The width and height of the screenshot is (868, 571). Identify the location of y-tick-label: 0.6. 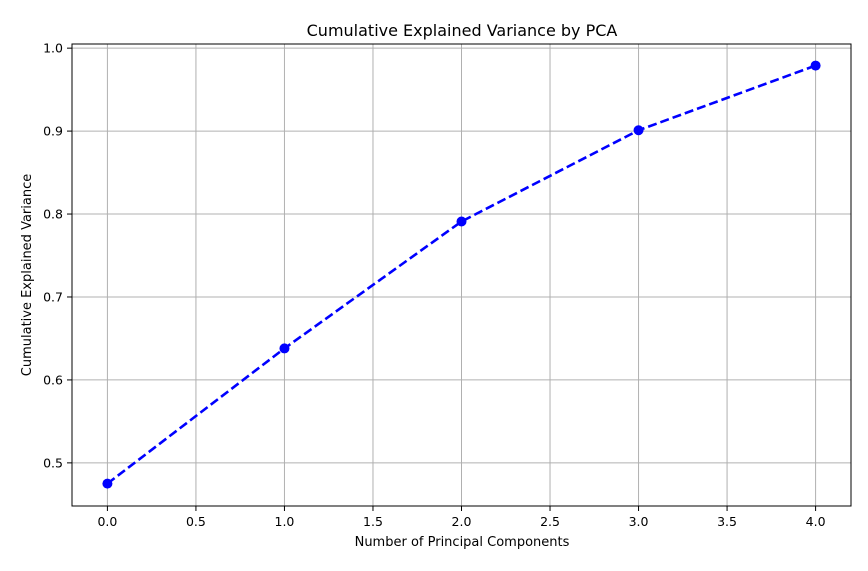
(53, 379).